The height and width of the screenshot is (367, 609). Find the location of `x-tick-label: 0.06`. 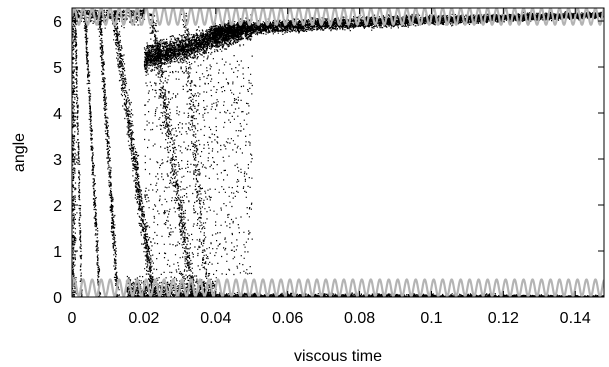

x-tick-label: 0.06 is located at coordinates (287, 318).